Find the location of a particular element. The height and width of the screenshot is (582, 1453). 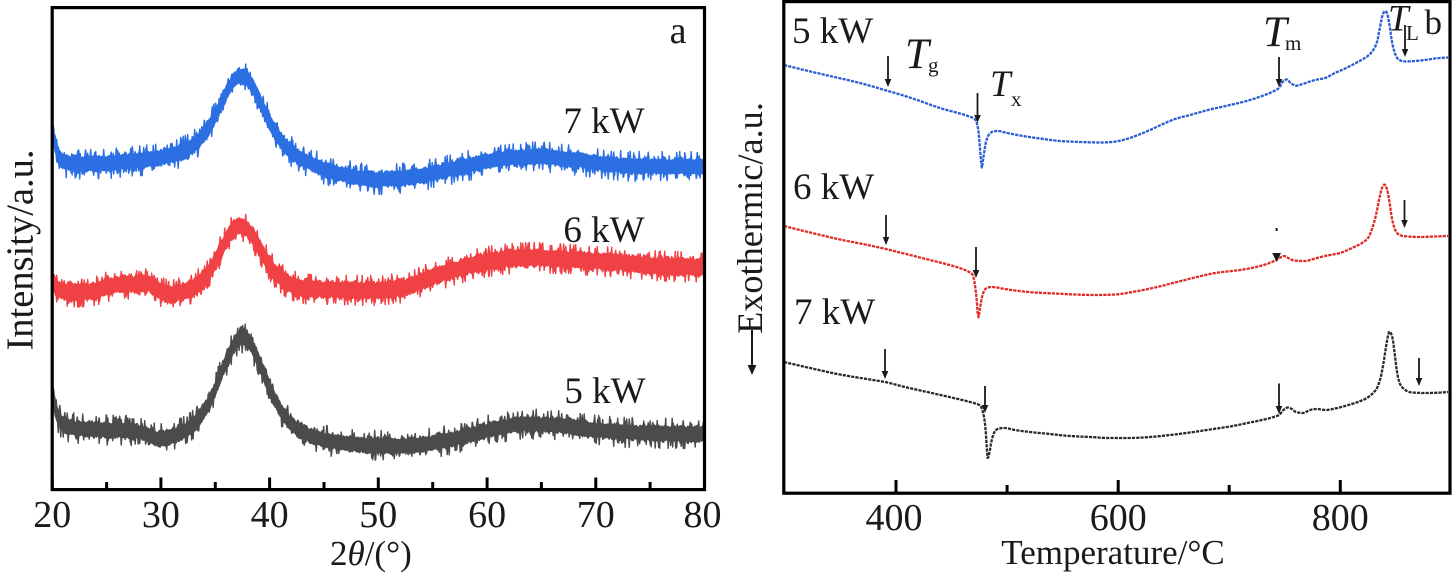

svg-text: L is located at coordinates (1412, 33).